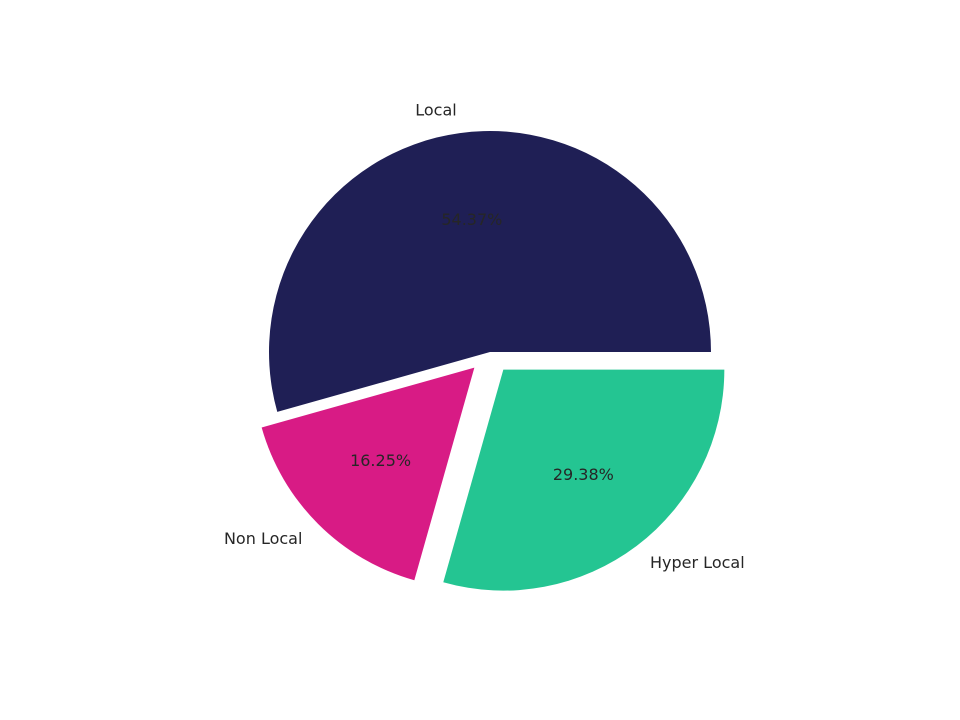  What do you see at coordinates (697, 562) in the screenshot?
I see `slice-label: Hyper Local` at bounding box center [697, 562].